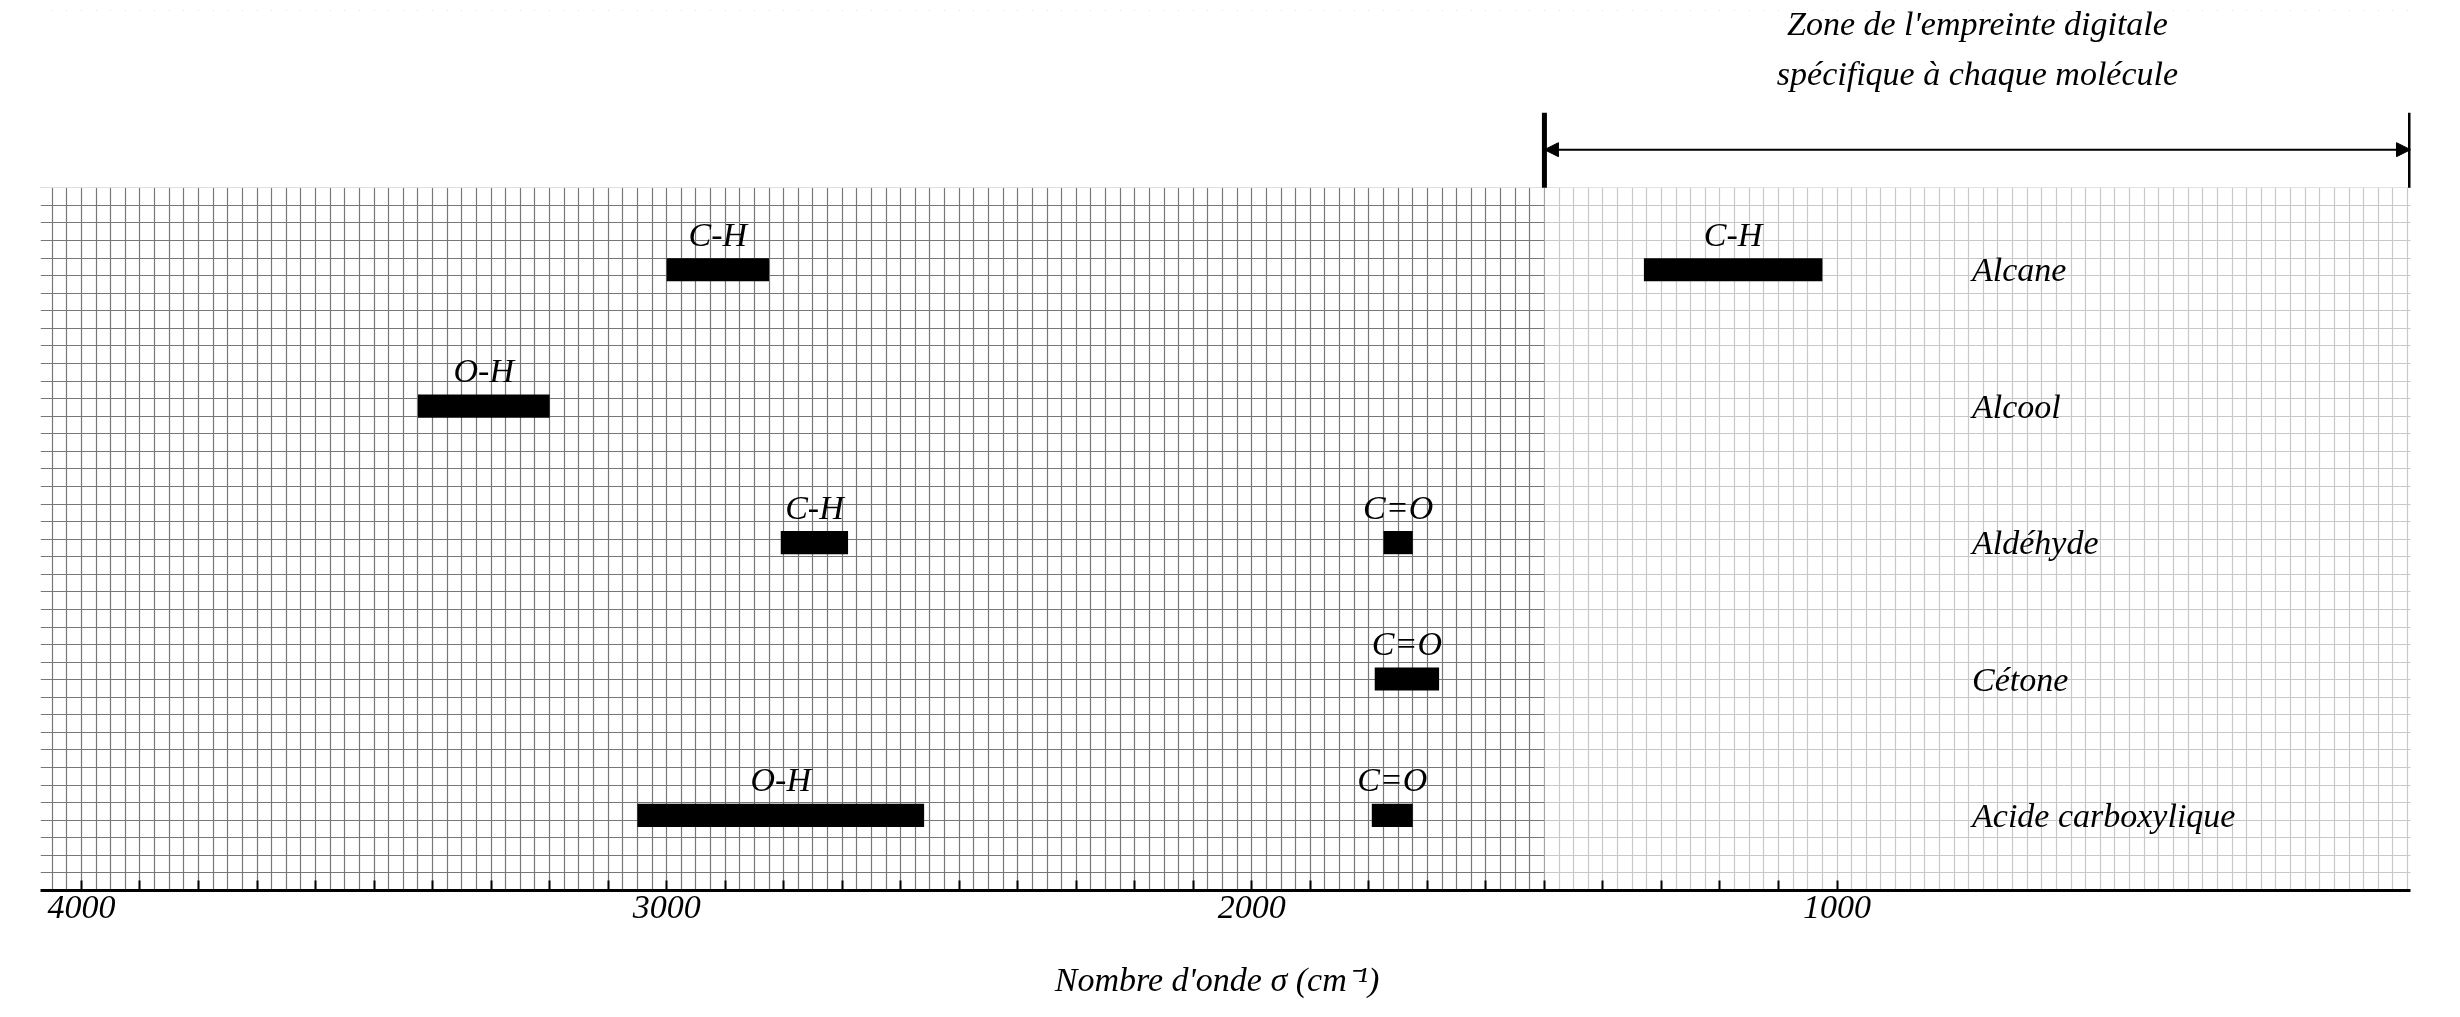 This screenshot has height=1017, width=2460. What do you see at coordinates (2015, 406) in the screenshot?
I see `y-tick-label: Alcool` at bounding box center [2015, 406].